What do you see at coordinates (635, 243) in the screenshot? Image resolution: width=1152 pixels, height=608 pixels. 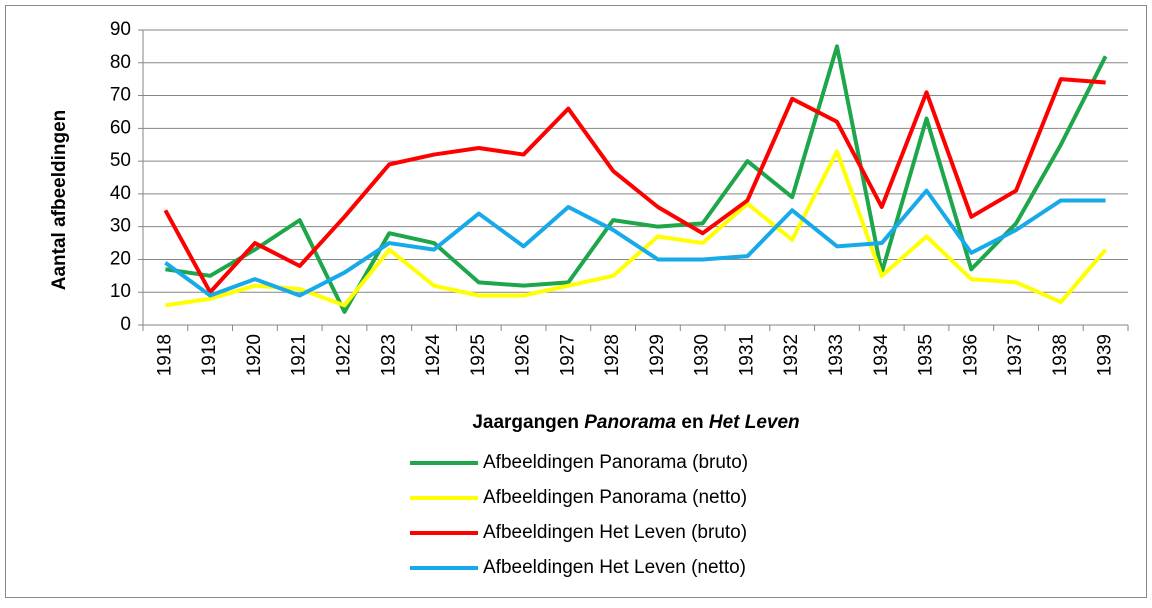 I see `data-line` at bounding box center [635, 243].